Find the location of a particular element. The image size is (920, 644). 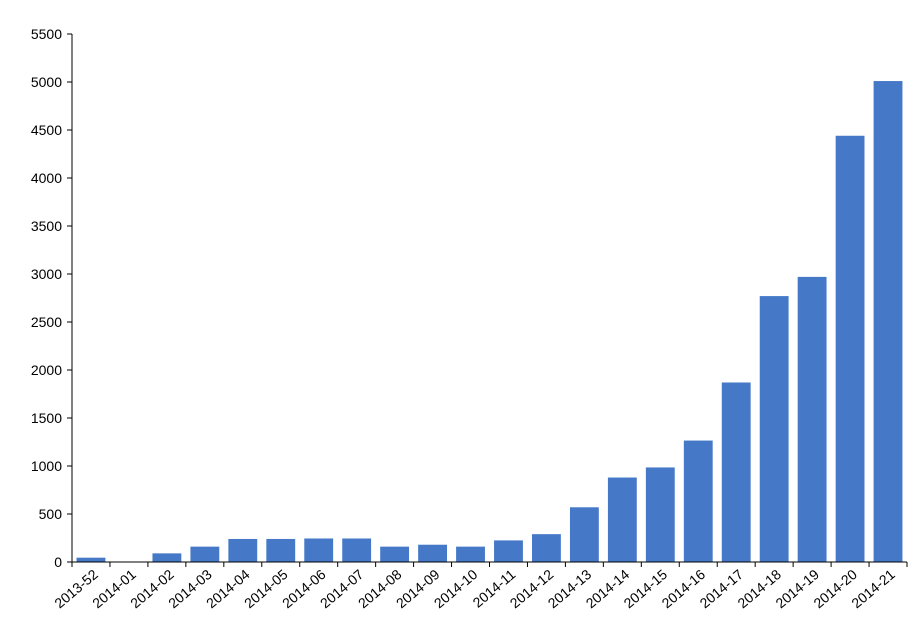

y-tick-label: 3000 is located at coordinates (46, 274).